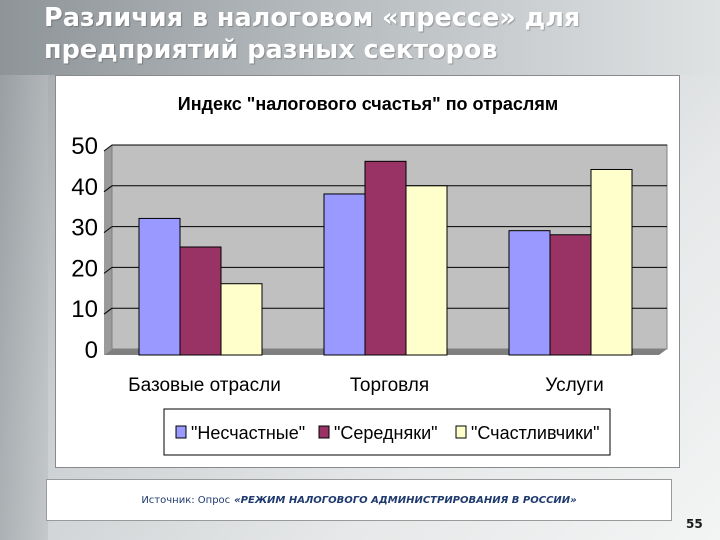 The image size is (720, 540). What do you see at coordinates (574, 385) in the screenshot?
I see `category-label: Услуги` at bounding box center [574, 385].